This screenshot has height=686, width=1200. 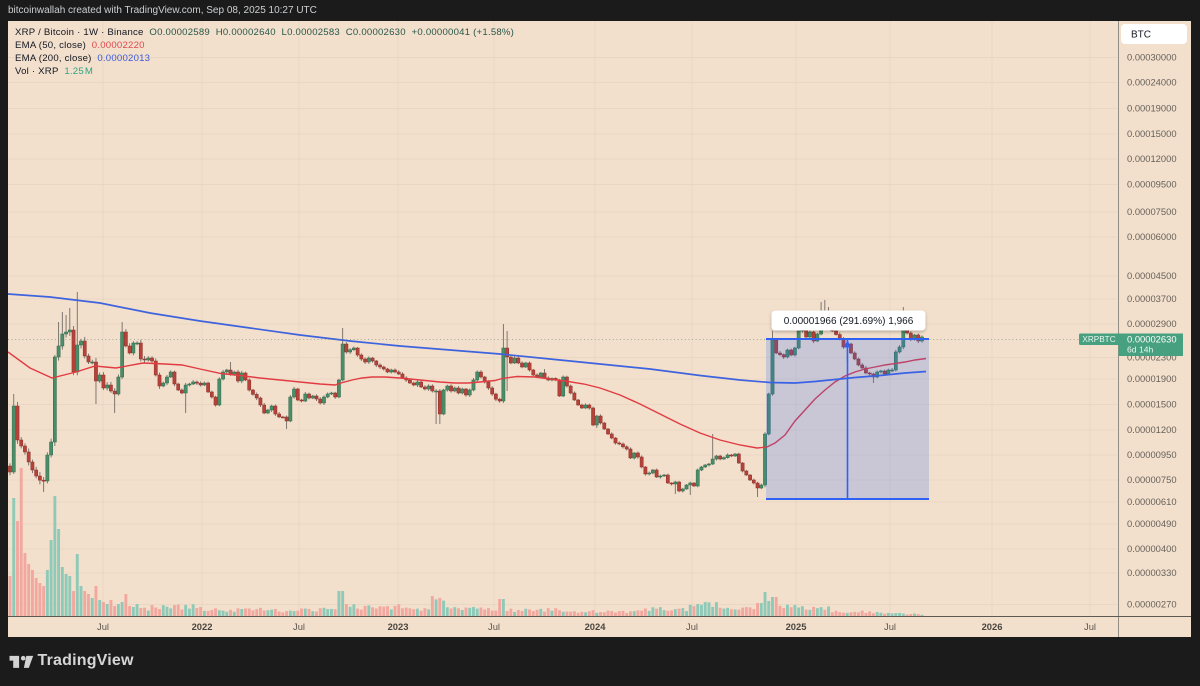 I want to click on svg-text: 0.00019000, so click(x=1152, y=108).